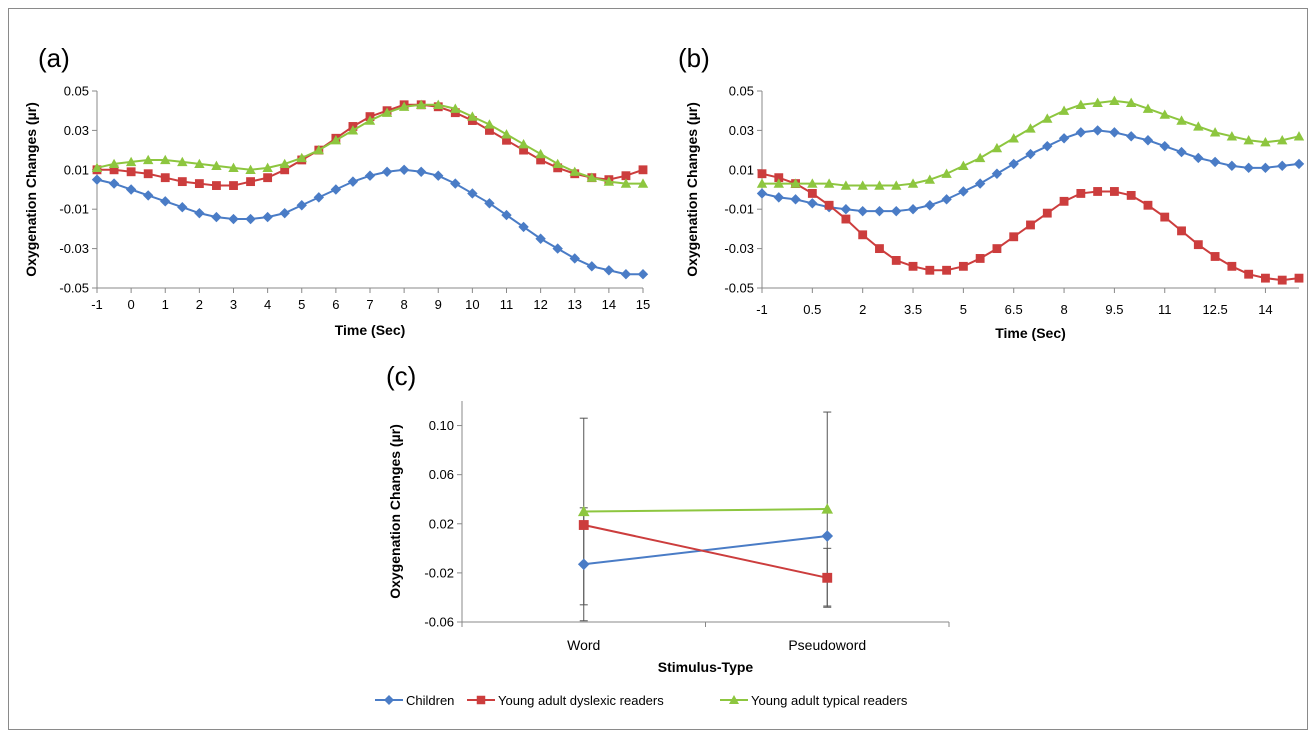  I want to click on x-axis-title: Time (Sec), so click(370, 330).